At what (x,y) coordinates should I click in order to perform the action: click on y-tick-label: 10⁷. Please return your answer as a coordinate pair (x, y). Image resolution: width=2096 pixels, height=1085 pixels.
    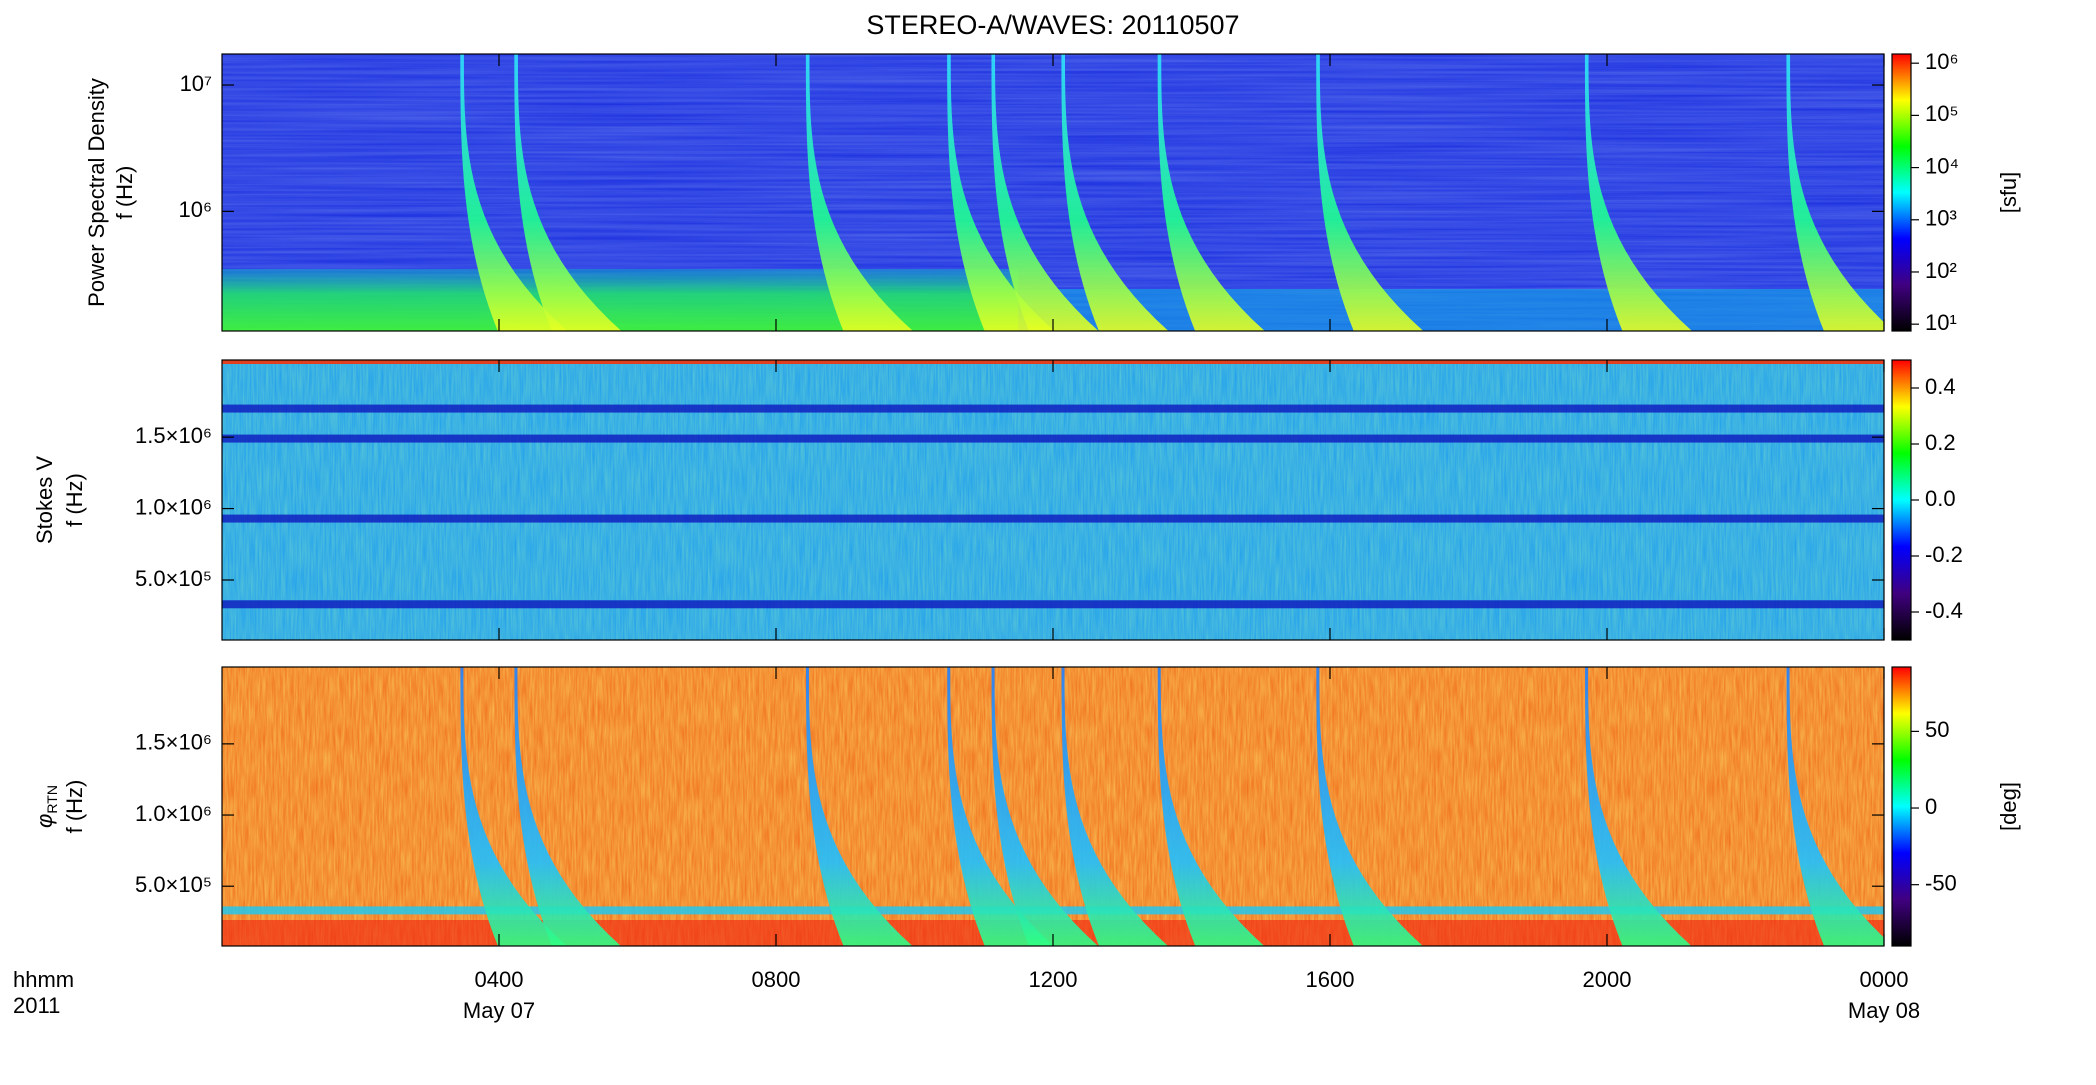
    Looking at the image, I should click on (196, 83).